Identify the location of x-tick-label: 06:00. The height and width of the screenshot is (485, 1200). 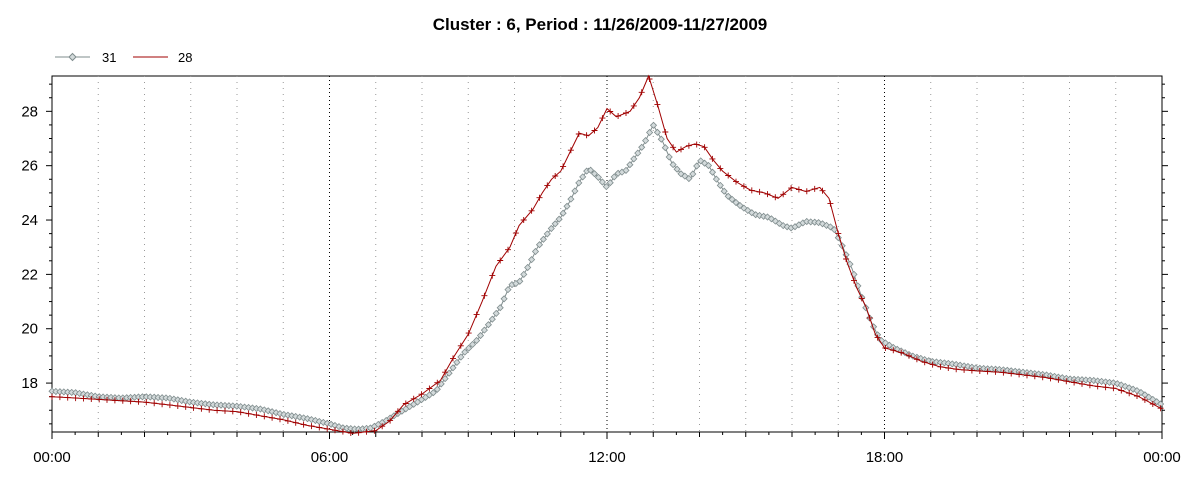
(330, 457).